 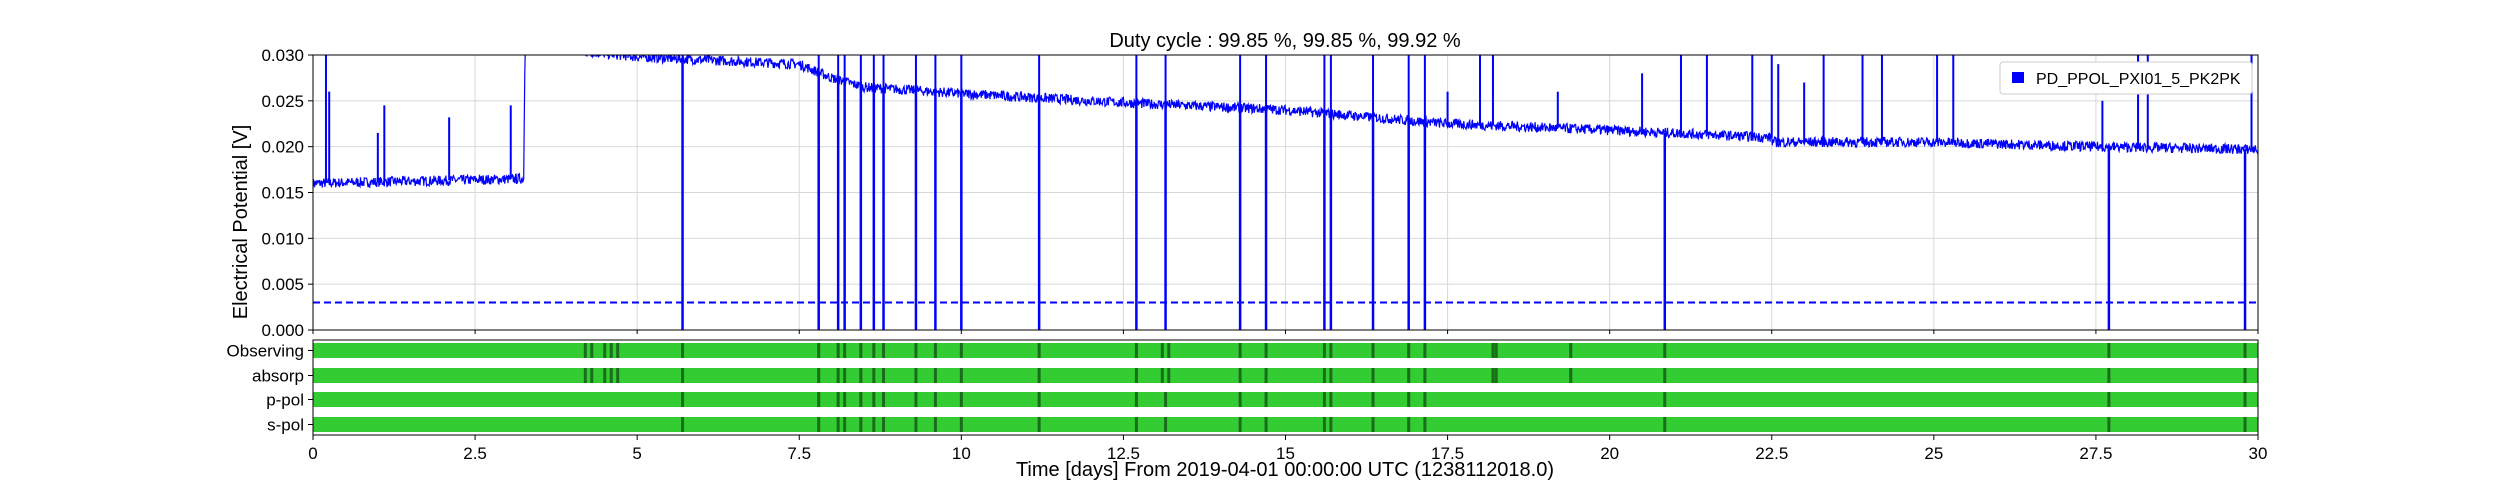 What do you see at coordinates (285, 400) in the screenshot?
I see `segment-row-label: p-pol` at bounding box center [285, 400].